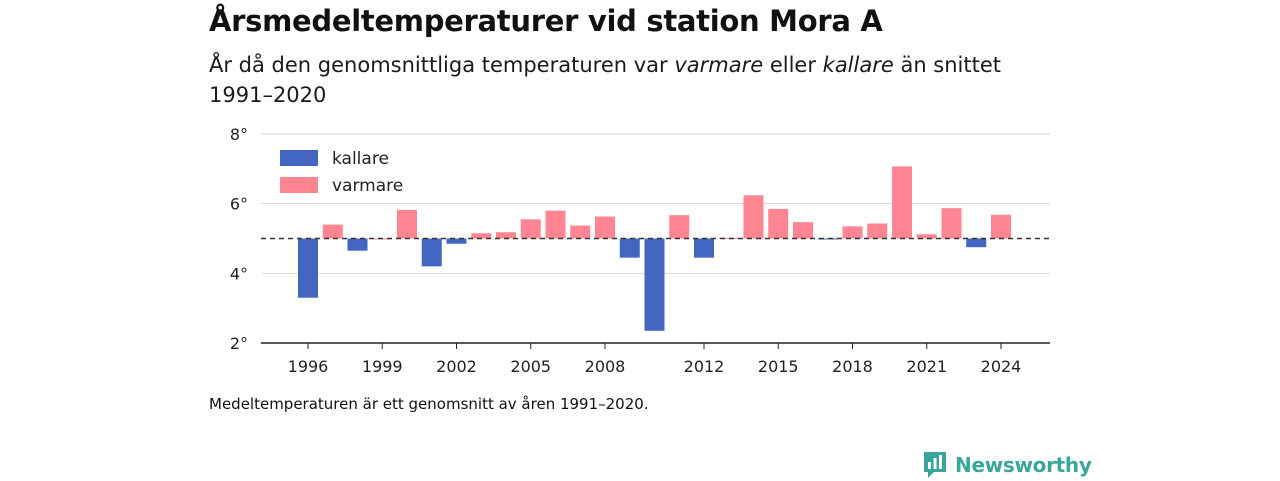  I want to click on y-axis-labels: 2° 4° 6° 8°, so click(239, 239).